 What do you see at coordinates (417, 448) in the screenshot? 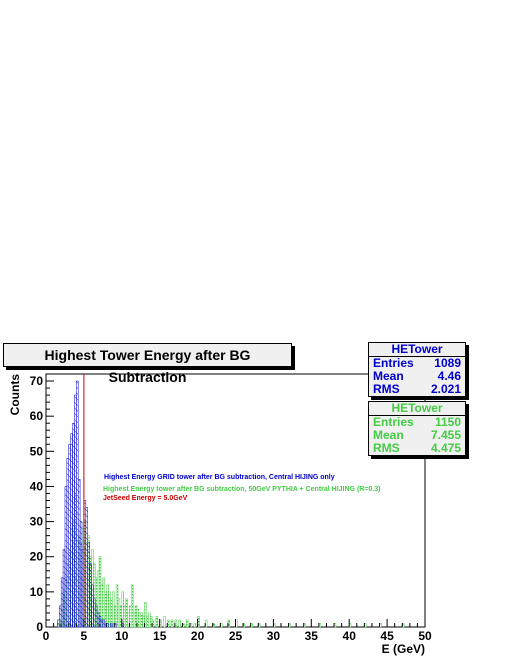
I see `stats-row-rms: RMS 4.475` at bounding box center [417, 448].